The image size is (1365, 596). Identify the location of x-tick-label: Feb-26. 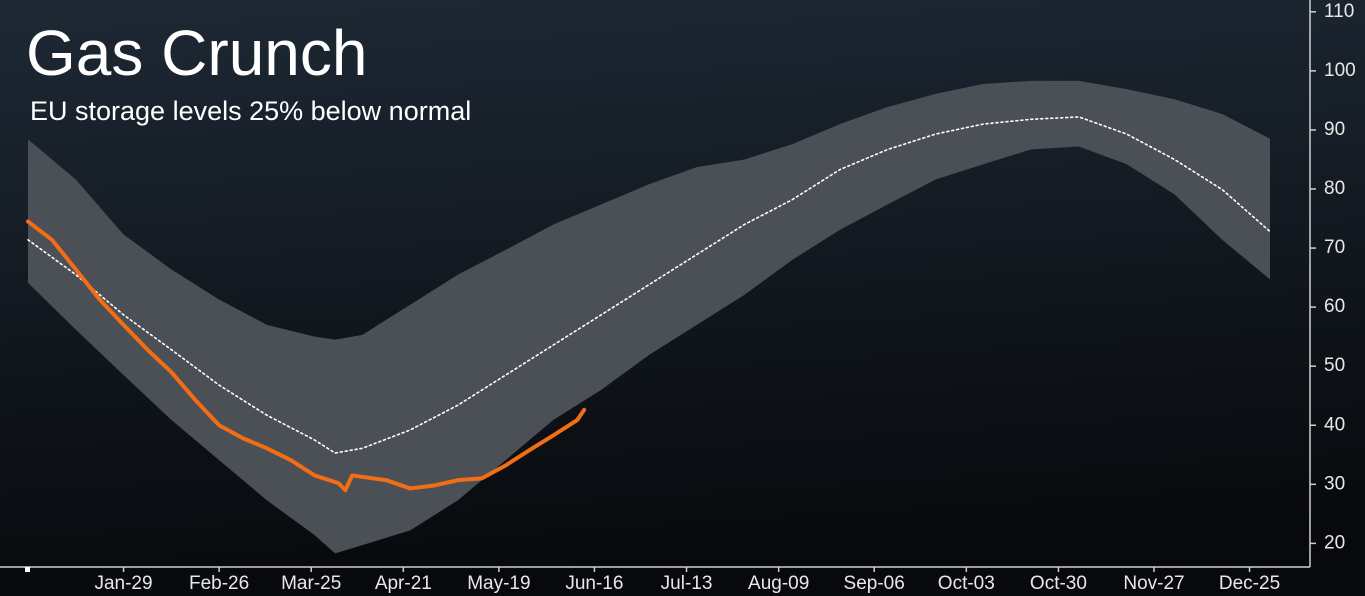
(219, 583).